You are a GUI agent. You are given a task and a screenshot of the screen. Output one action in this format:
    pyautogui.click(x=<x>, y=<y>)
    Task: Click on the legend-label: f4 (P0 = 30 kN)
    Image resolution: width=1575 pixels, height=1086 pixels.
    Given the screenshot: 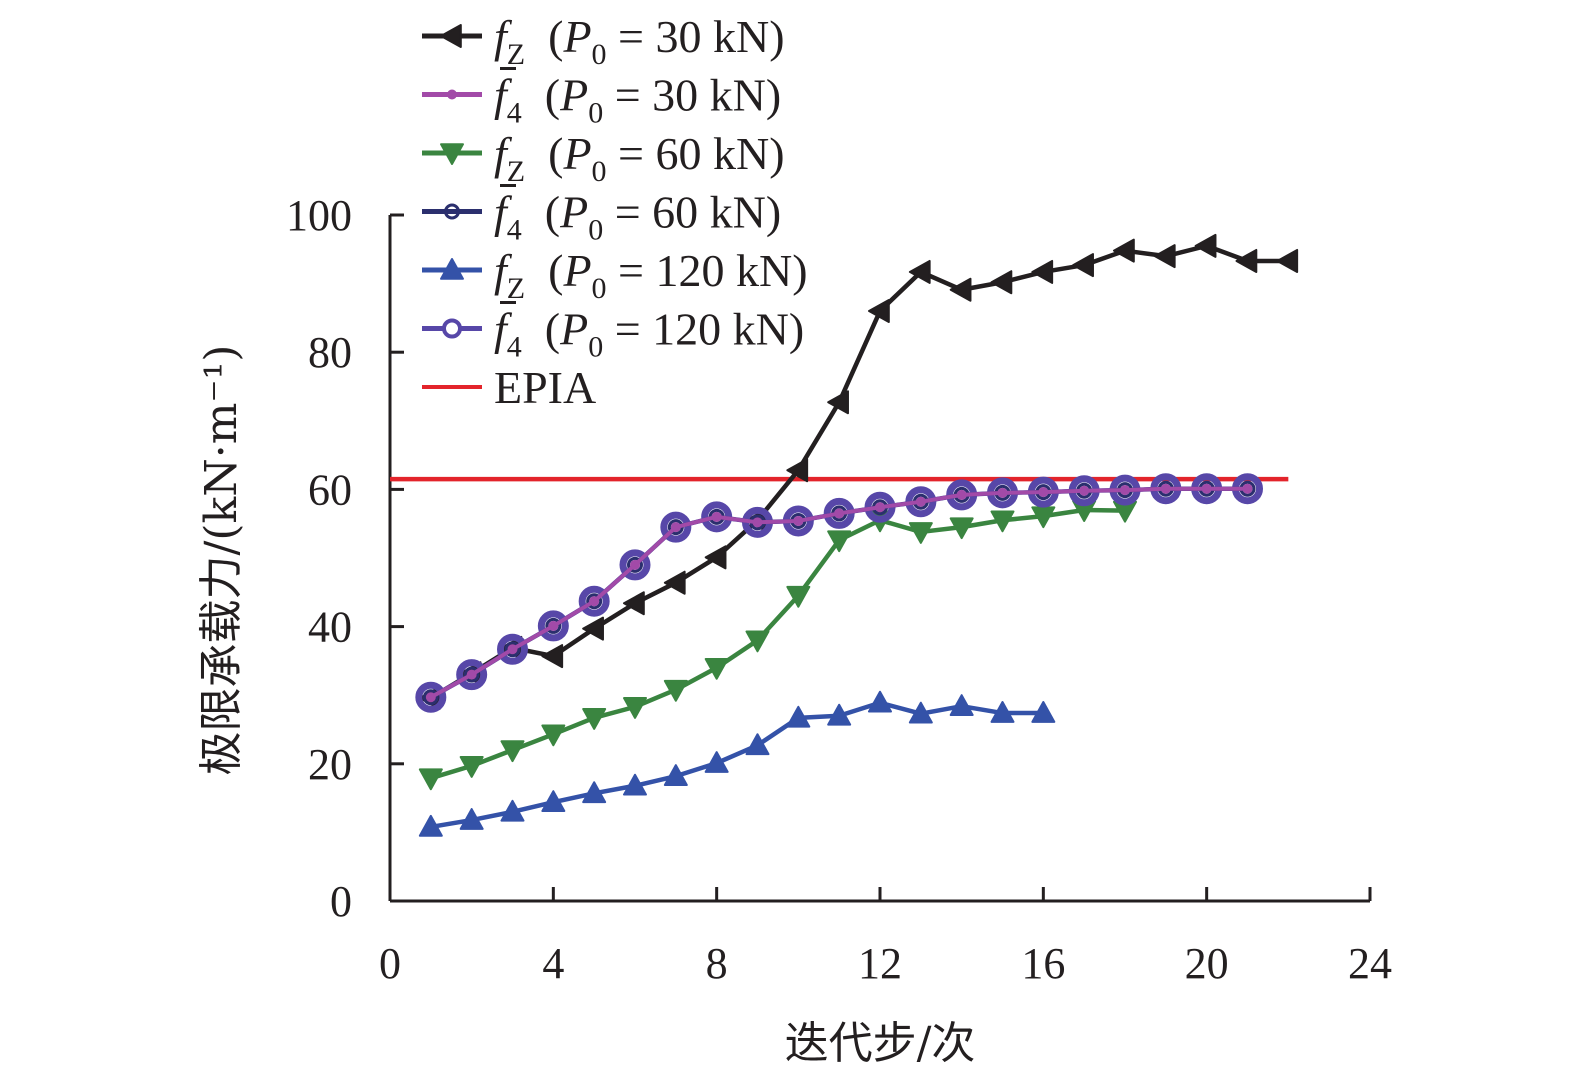 What is the action you would take?
    pyautogui.click(x=637, y=100)
    